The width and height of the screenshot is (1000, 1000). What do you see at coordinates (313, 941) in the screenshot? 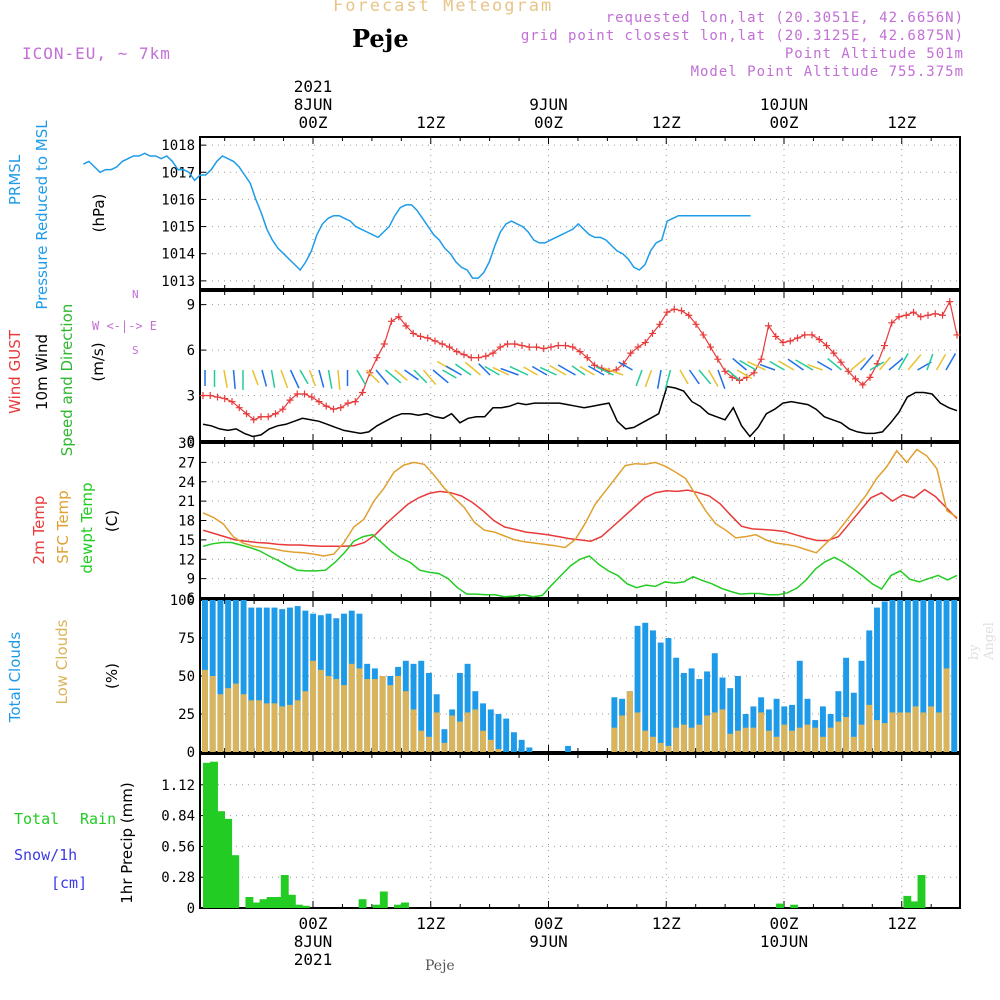
I see `bottom-date-label: 8JUN` at bounding box center [313, 941].